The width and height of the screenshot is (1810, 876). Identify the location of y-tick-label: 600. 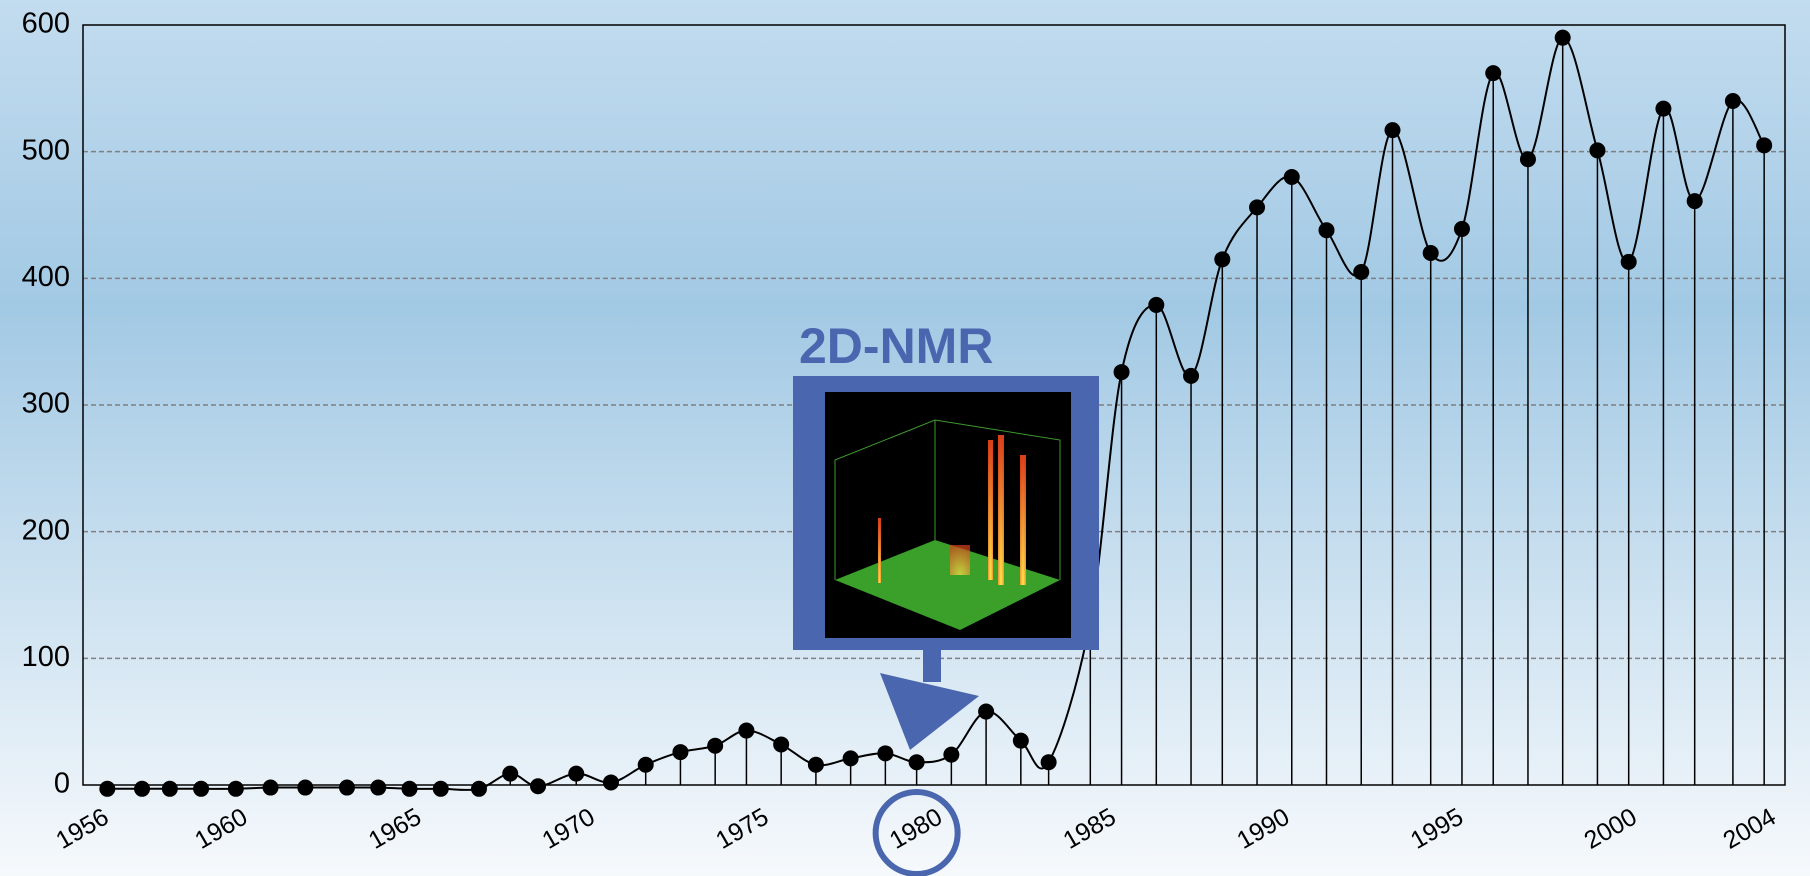
(46, 24).